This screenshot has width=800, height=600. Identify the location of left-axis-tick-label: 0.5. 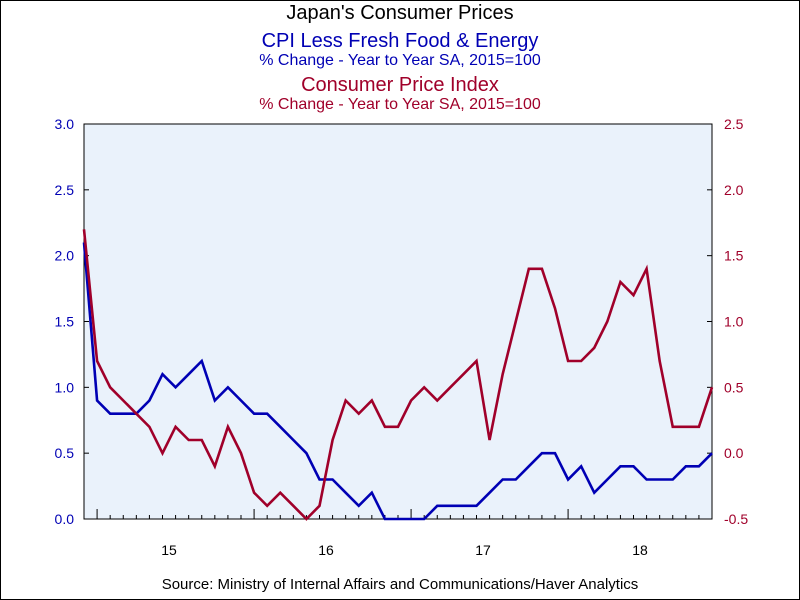
(65, 453).